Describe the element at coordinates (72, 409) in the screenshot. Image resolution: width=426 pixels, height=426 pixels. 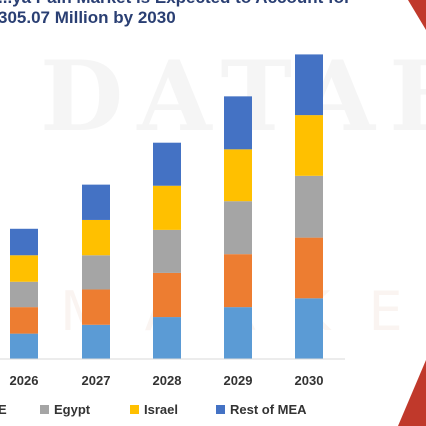
I see `legend-label: Egypt` at that location.